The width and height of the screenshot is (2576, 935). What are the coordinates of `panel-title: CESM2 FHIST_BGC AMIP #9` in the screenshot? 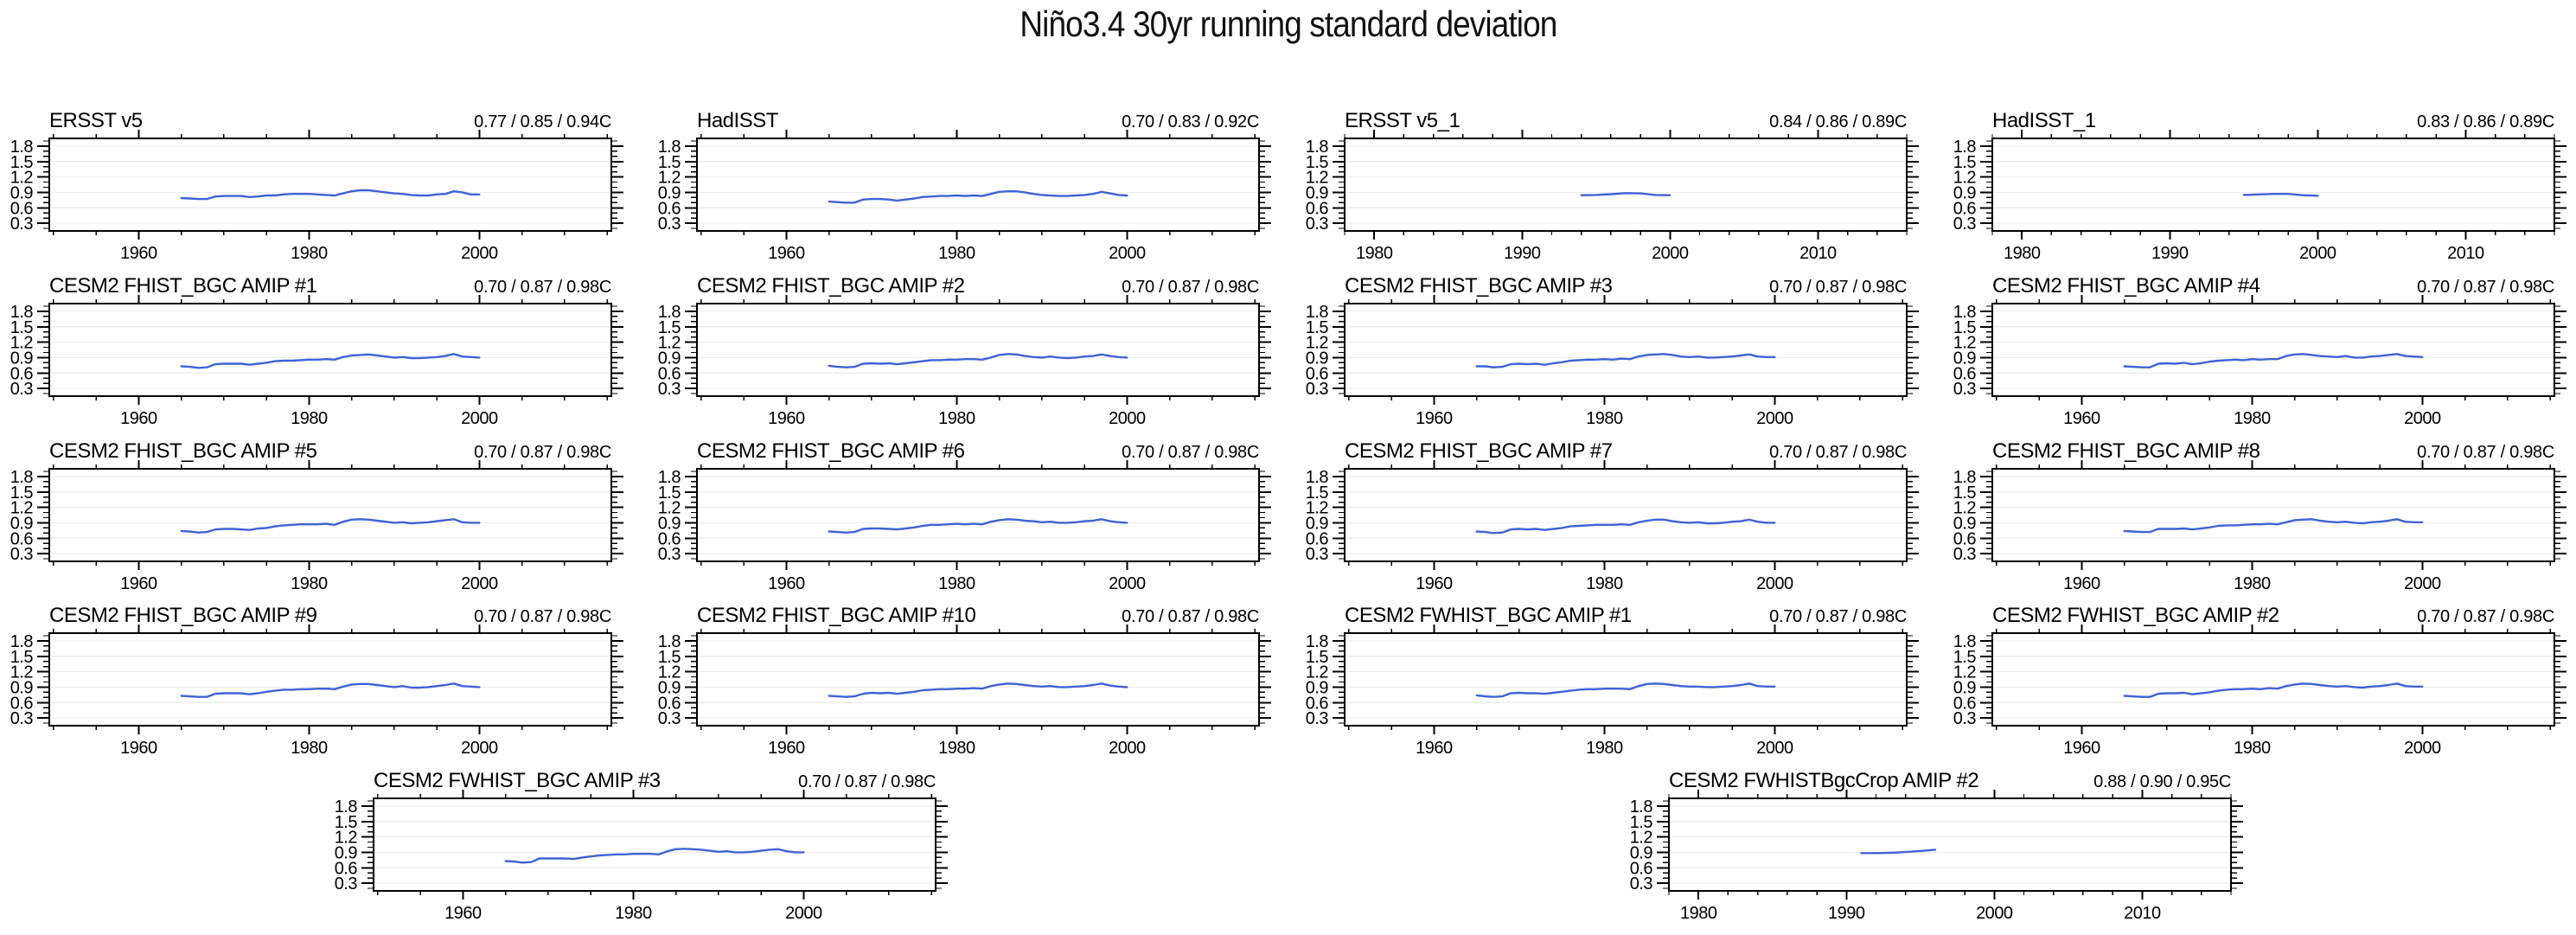 It's located at (183, 615).